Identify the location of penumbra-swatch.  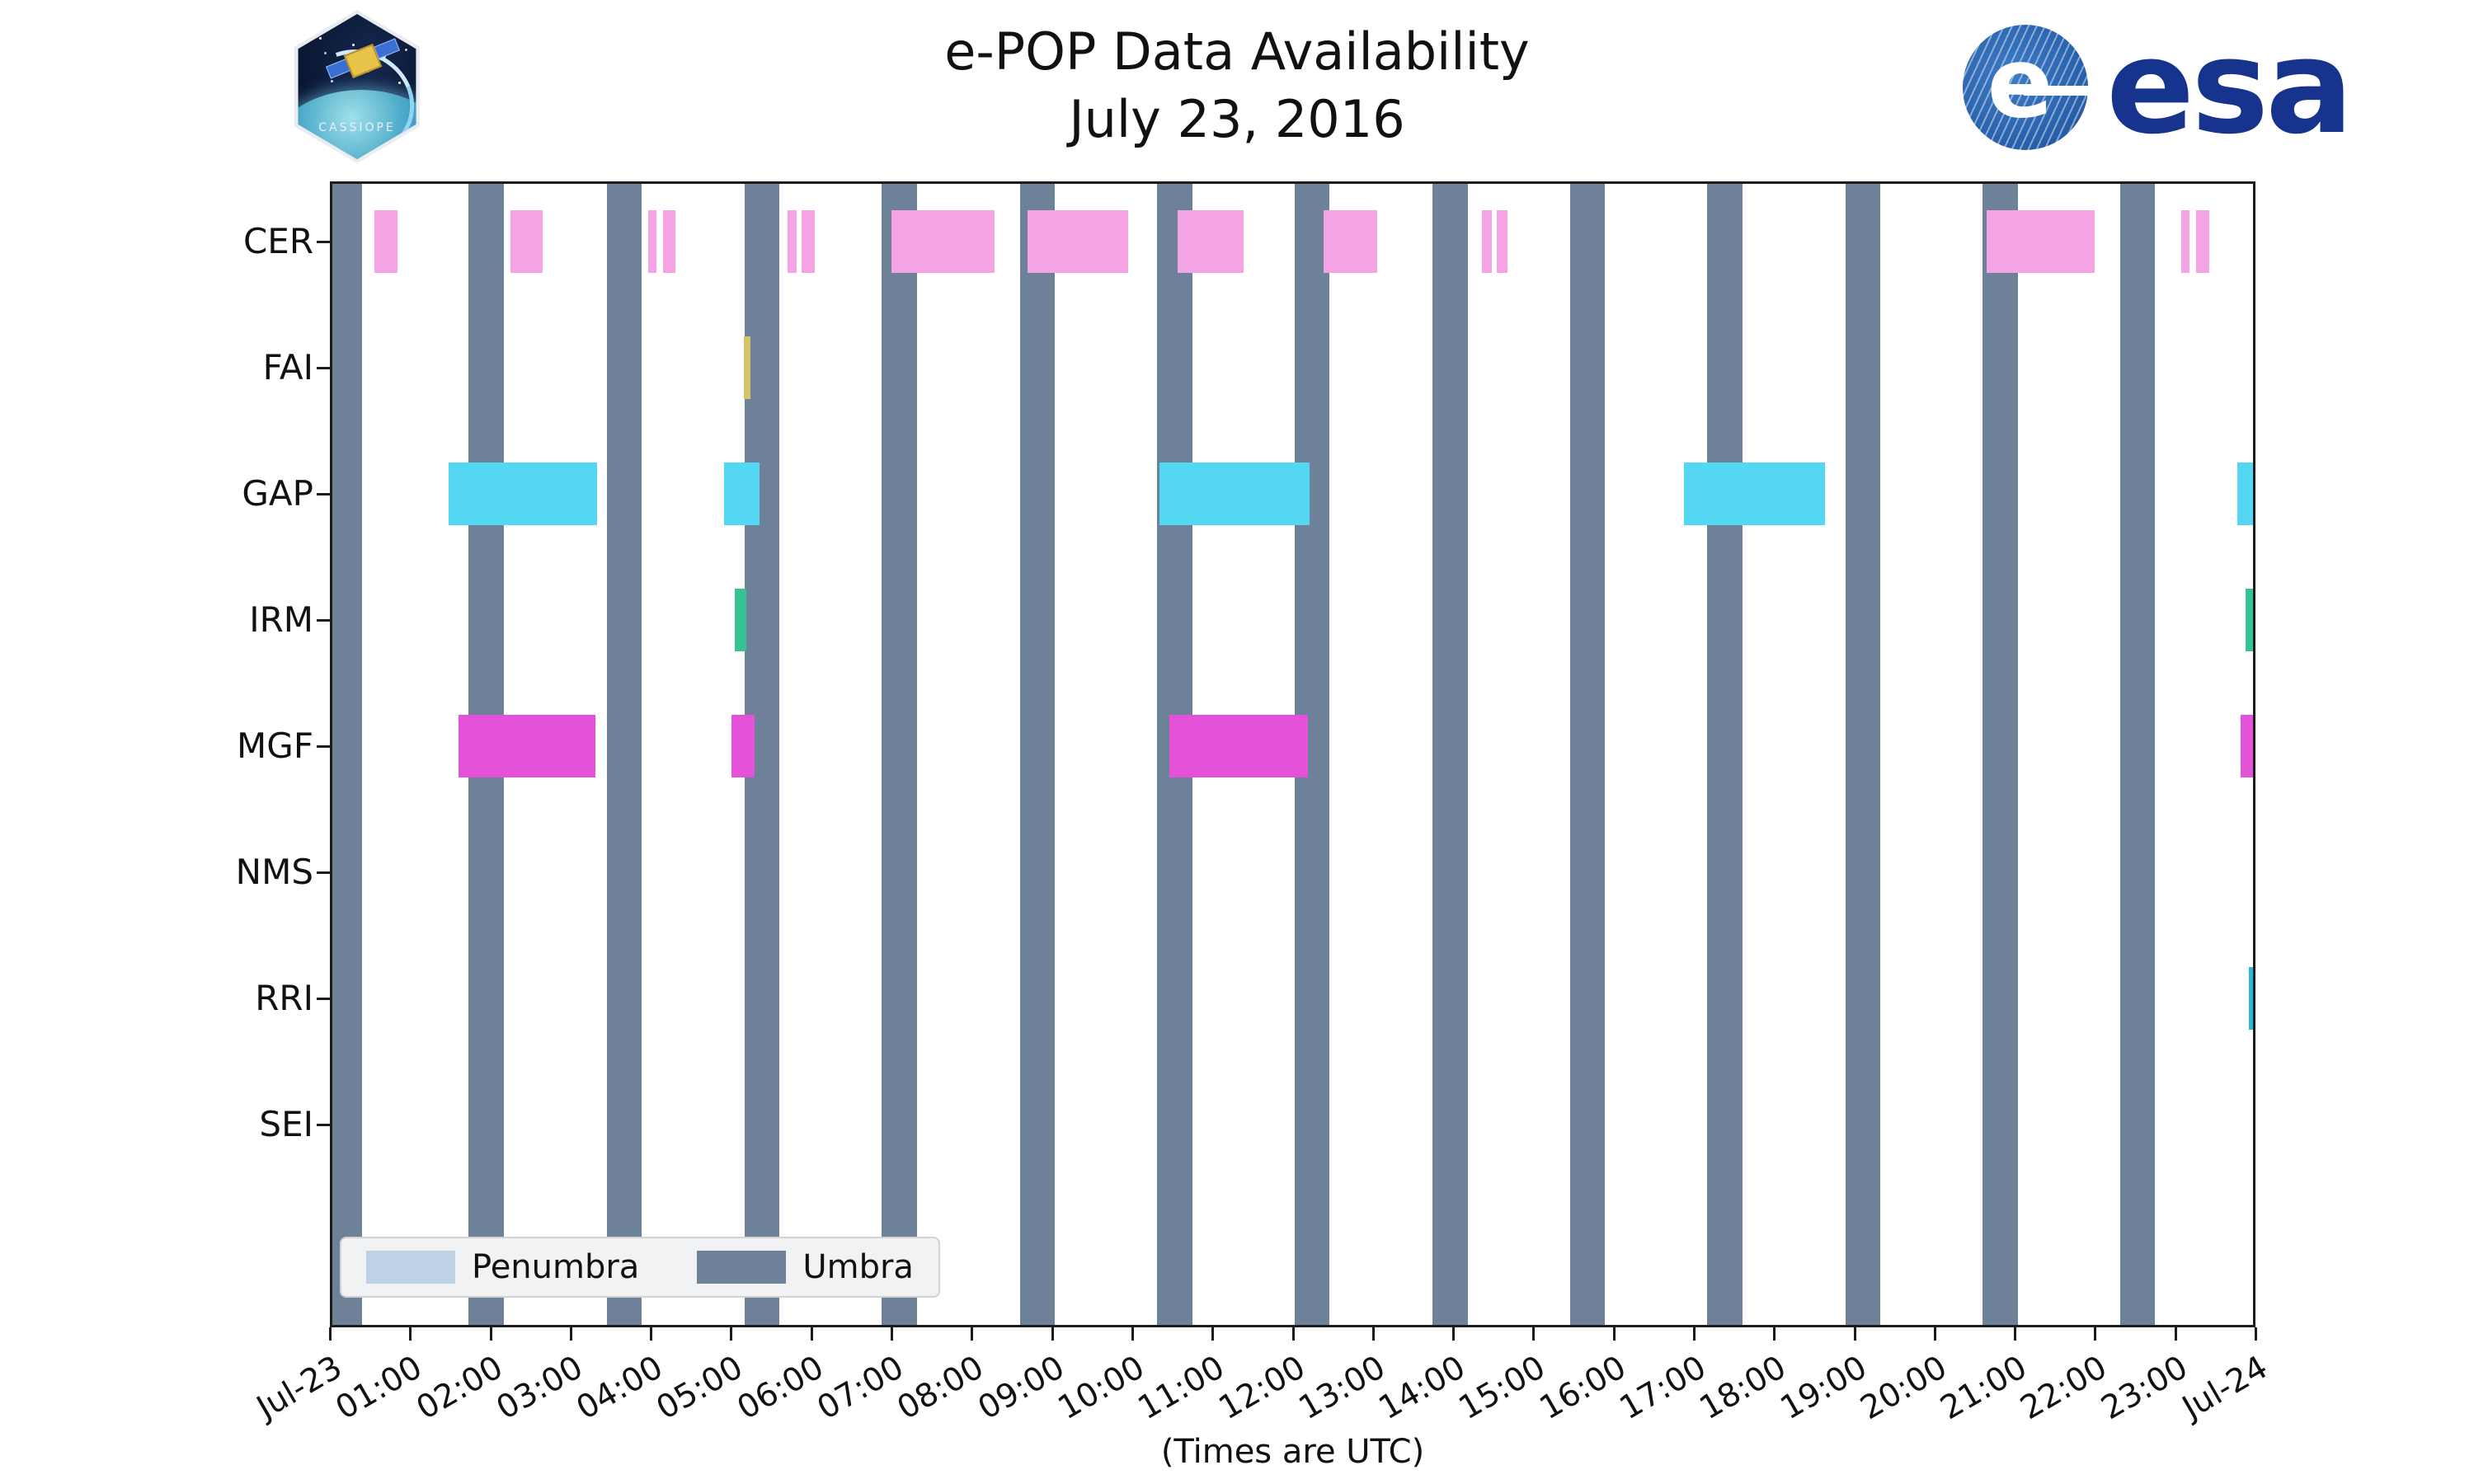
(410, 1267).